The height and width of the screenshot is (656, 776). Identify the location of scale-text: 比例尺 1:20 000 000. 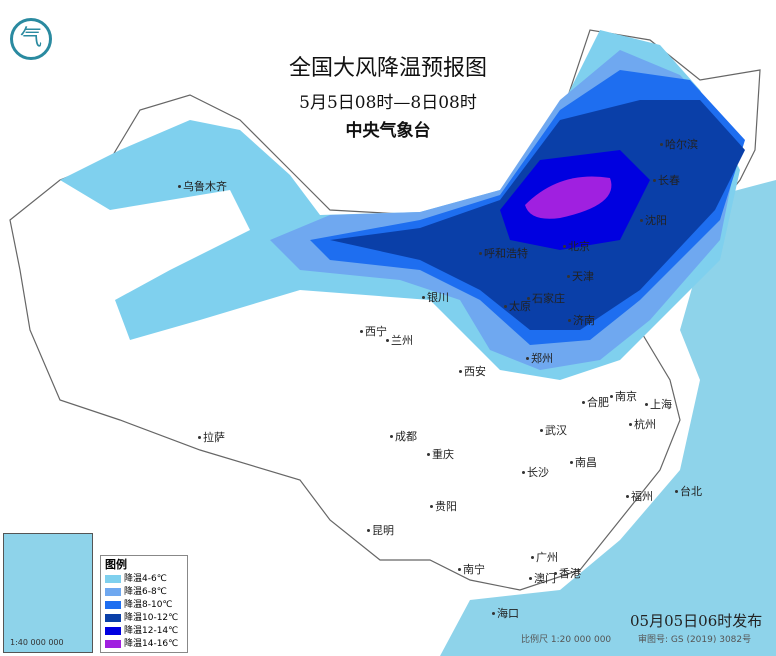
(566, 640).